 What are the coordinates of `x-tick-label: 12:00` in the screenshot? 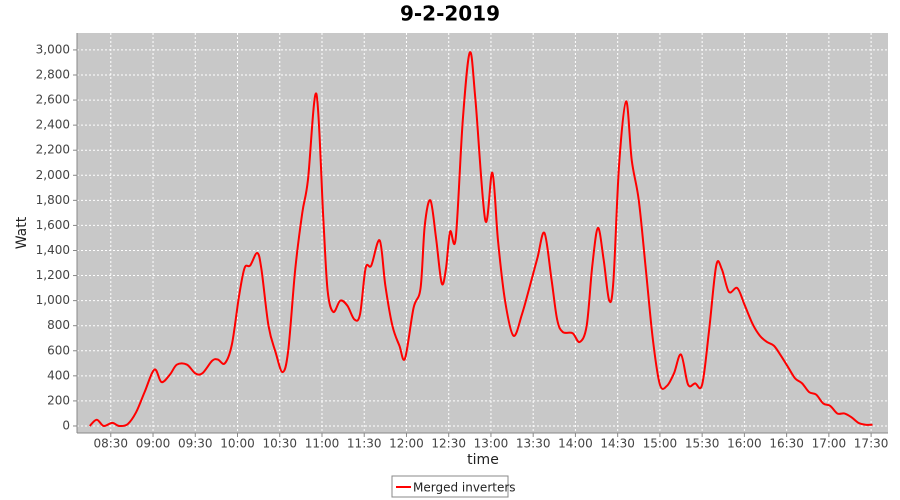 It's located at (406, 444).